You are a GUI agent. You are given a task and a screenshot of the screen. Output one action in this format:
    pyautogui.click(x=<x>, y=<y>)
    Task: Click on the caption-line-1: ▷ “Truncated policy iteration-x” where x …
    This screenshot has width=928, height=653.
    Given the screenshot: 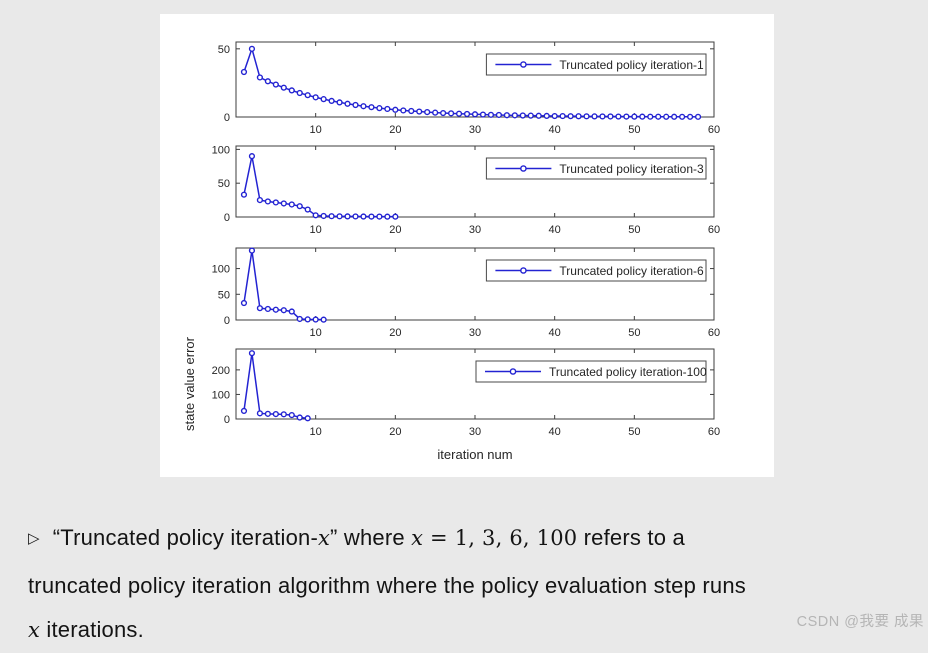 What is the action you would take?
    pyautogui.click(x=469, y=540)
    